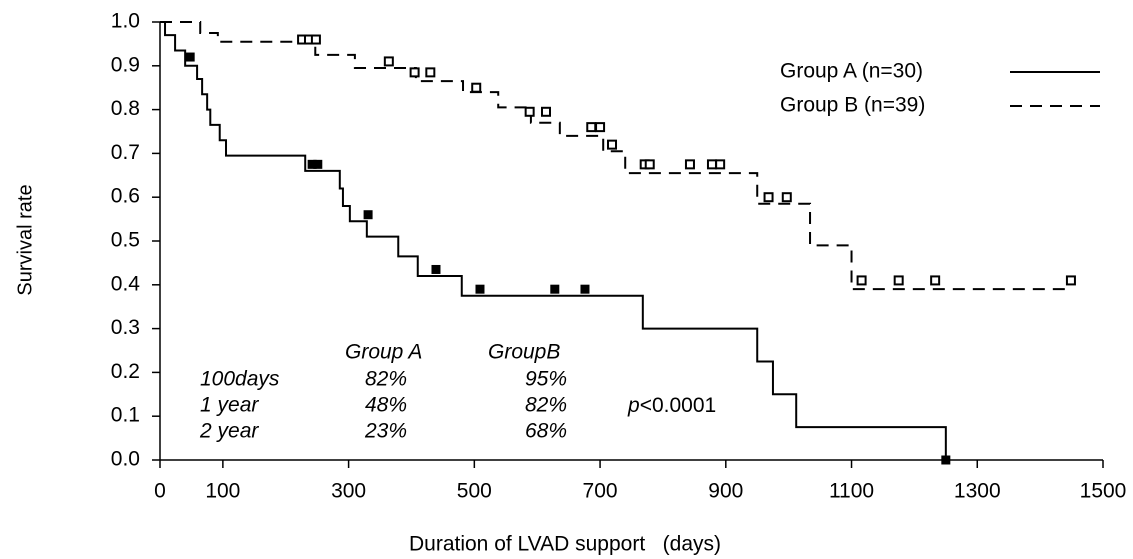  Describe the element at coordinates (125, 196) in the screenshot. I see `y-tick-label: 0.6` at that location.